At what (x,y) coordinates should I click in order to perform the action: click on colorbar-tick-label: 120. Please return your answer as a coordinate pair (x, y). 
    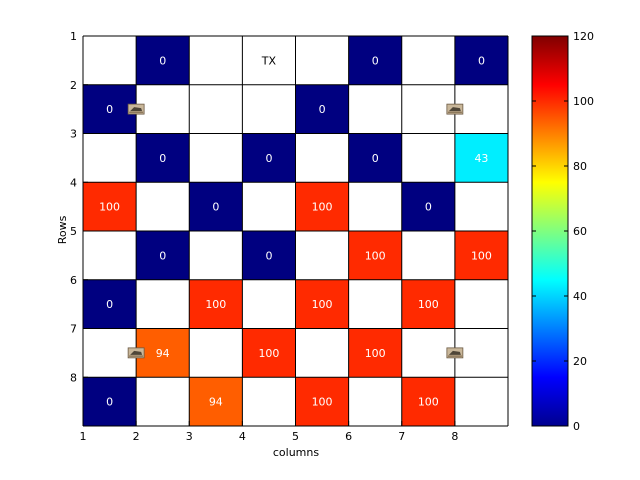
    Looking at the image, I should click on (583, 36).